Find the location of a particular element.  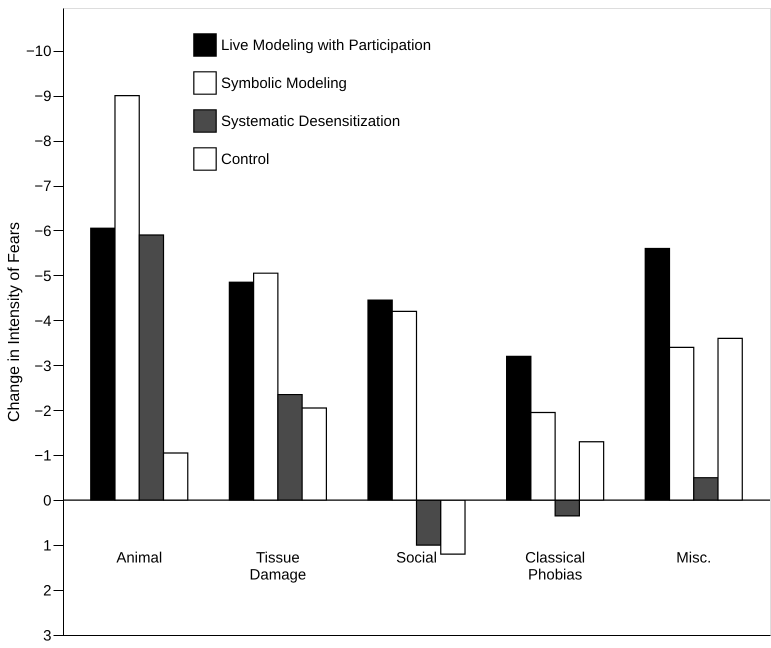

legend-label: Control is located at coordinates (245, 159).